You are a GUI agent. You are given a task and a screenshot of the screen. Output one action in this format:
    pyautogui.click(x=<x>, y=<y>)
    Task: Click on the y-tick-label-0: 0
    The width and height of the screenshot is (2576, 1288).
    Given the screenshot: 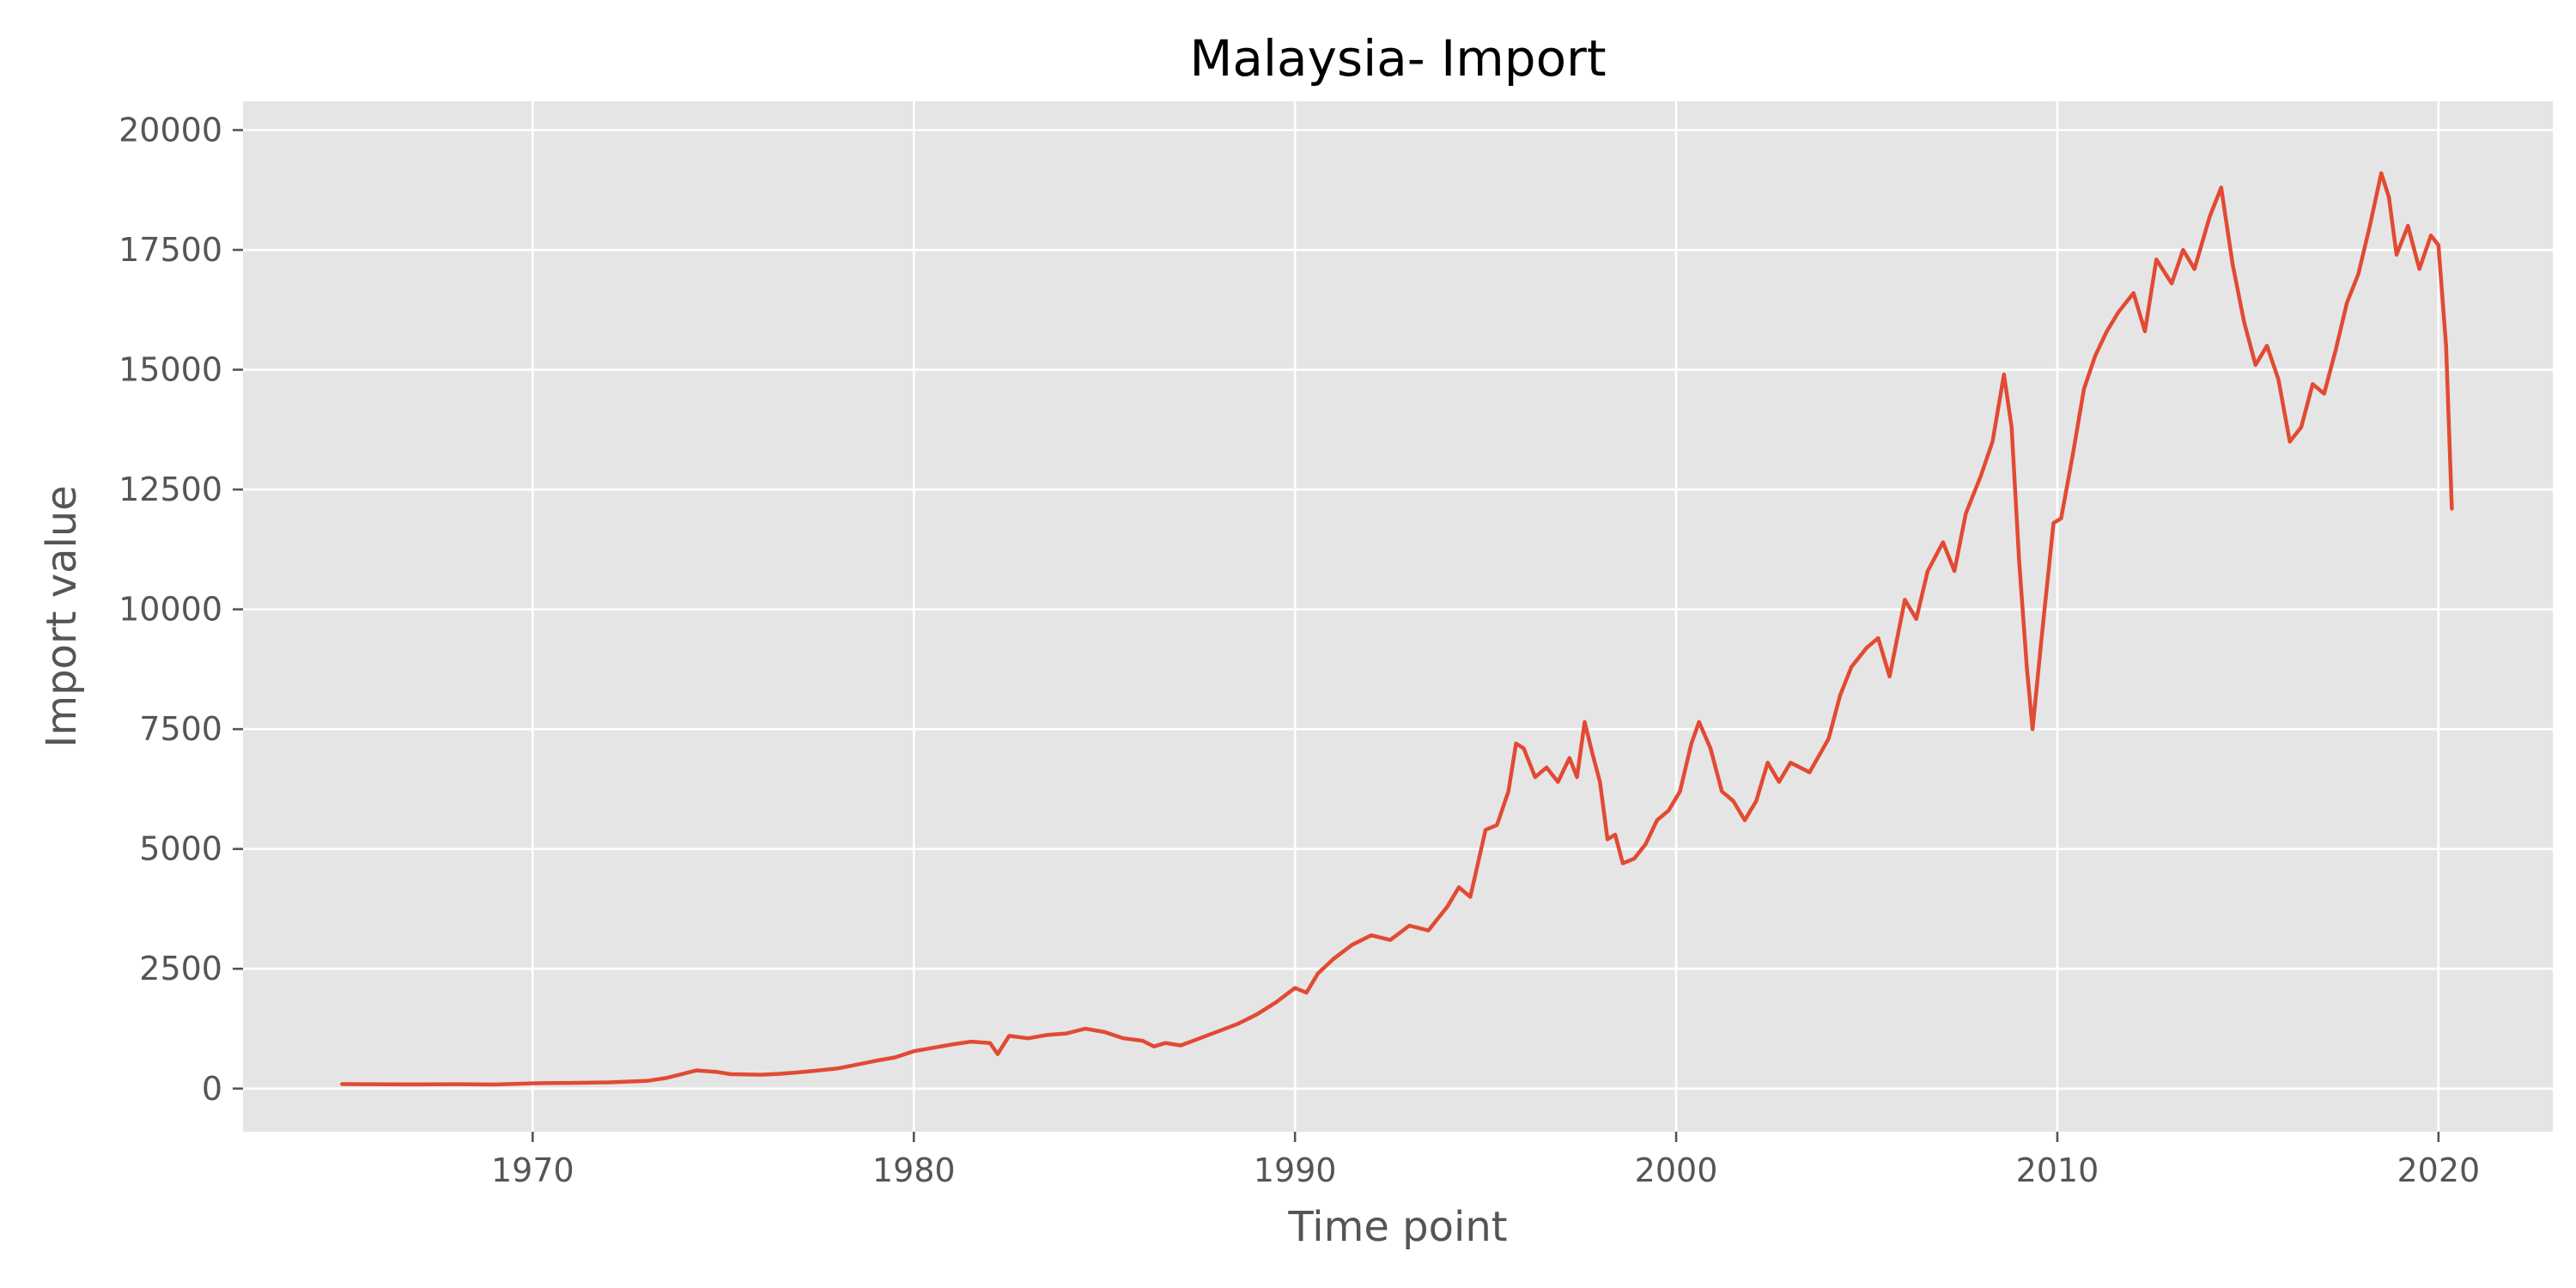 What is the action you would take?
    pyautogui.click(x=212, y=1089)
    